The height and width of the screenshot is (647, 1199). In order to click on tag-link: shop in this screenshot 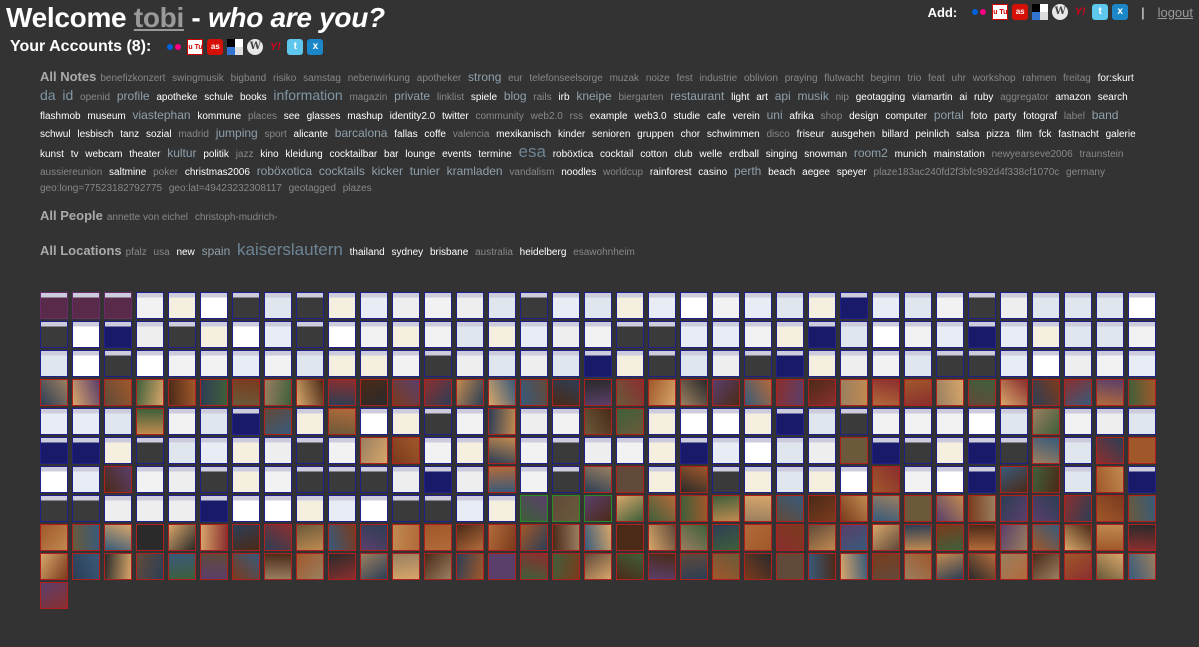, I will do `click(831, 116)`.